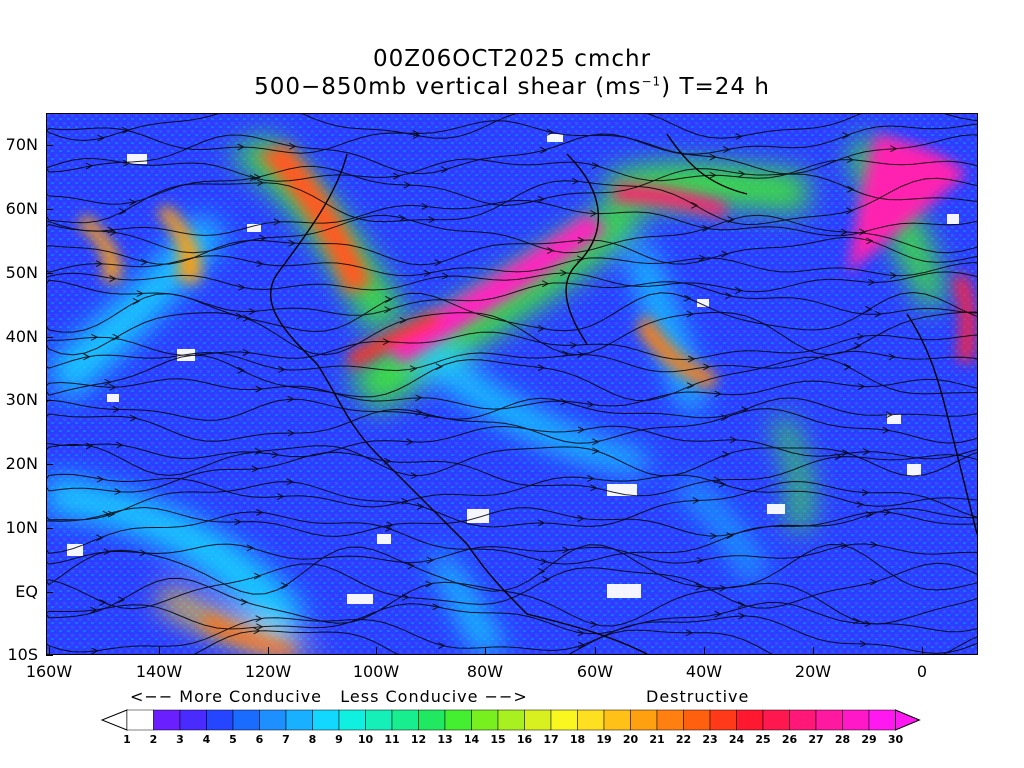  What do you see at coordinates (577, 739) in the screenshot?
I see `colorbar-level-label: 18` at bounding box center [577, 739].